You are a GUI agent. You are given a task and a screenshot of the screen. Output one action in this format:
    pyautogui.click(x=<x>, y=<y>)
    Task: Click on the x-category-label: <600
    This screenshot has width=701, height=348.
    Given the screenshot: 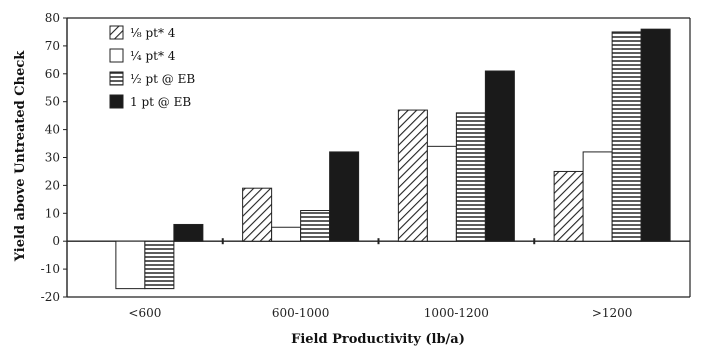 What is the action you would take?
    pyautogui.click(x=144, y=313)
    